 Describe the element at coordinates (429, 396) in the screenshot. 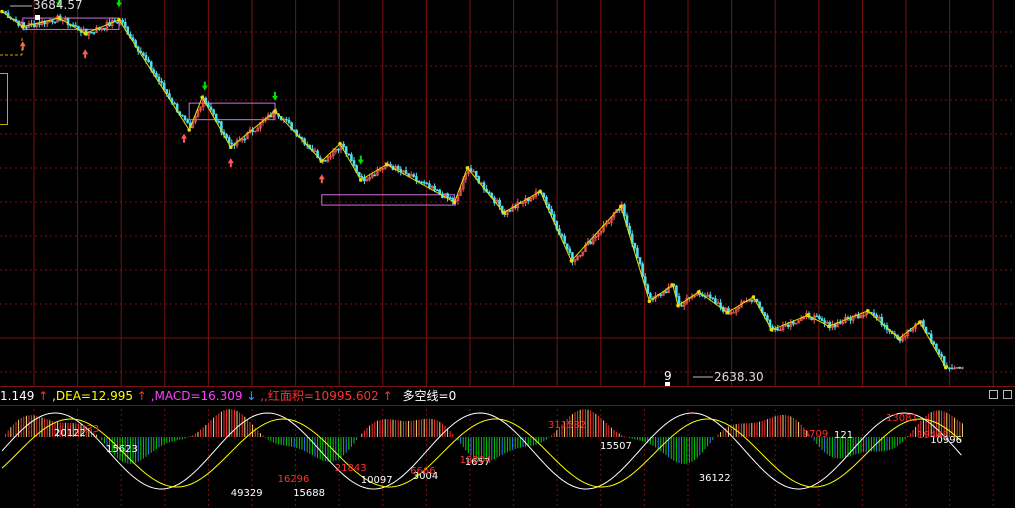

I see `long-short-value: 多空线=0` at that location.